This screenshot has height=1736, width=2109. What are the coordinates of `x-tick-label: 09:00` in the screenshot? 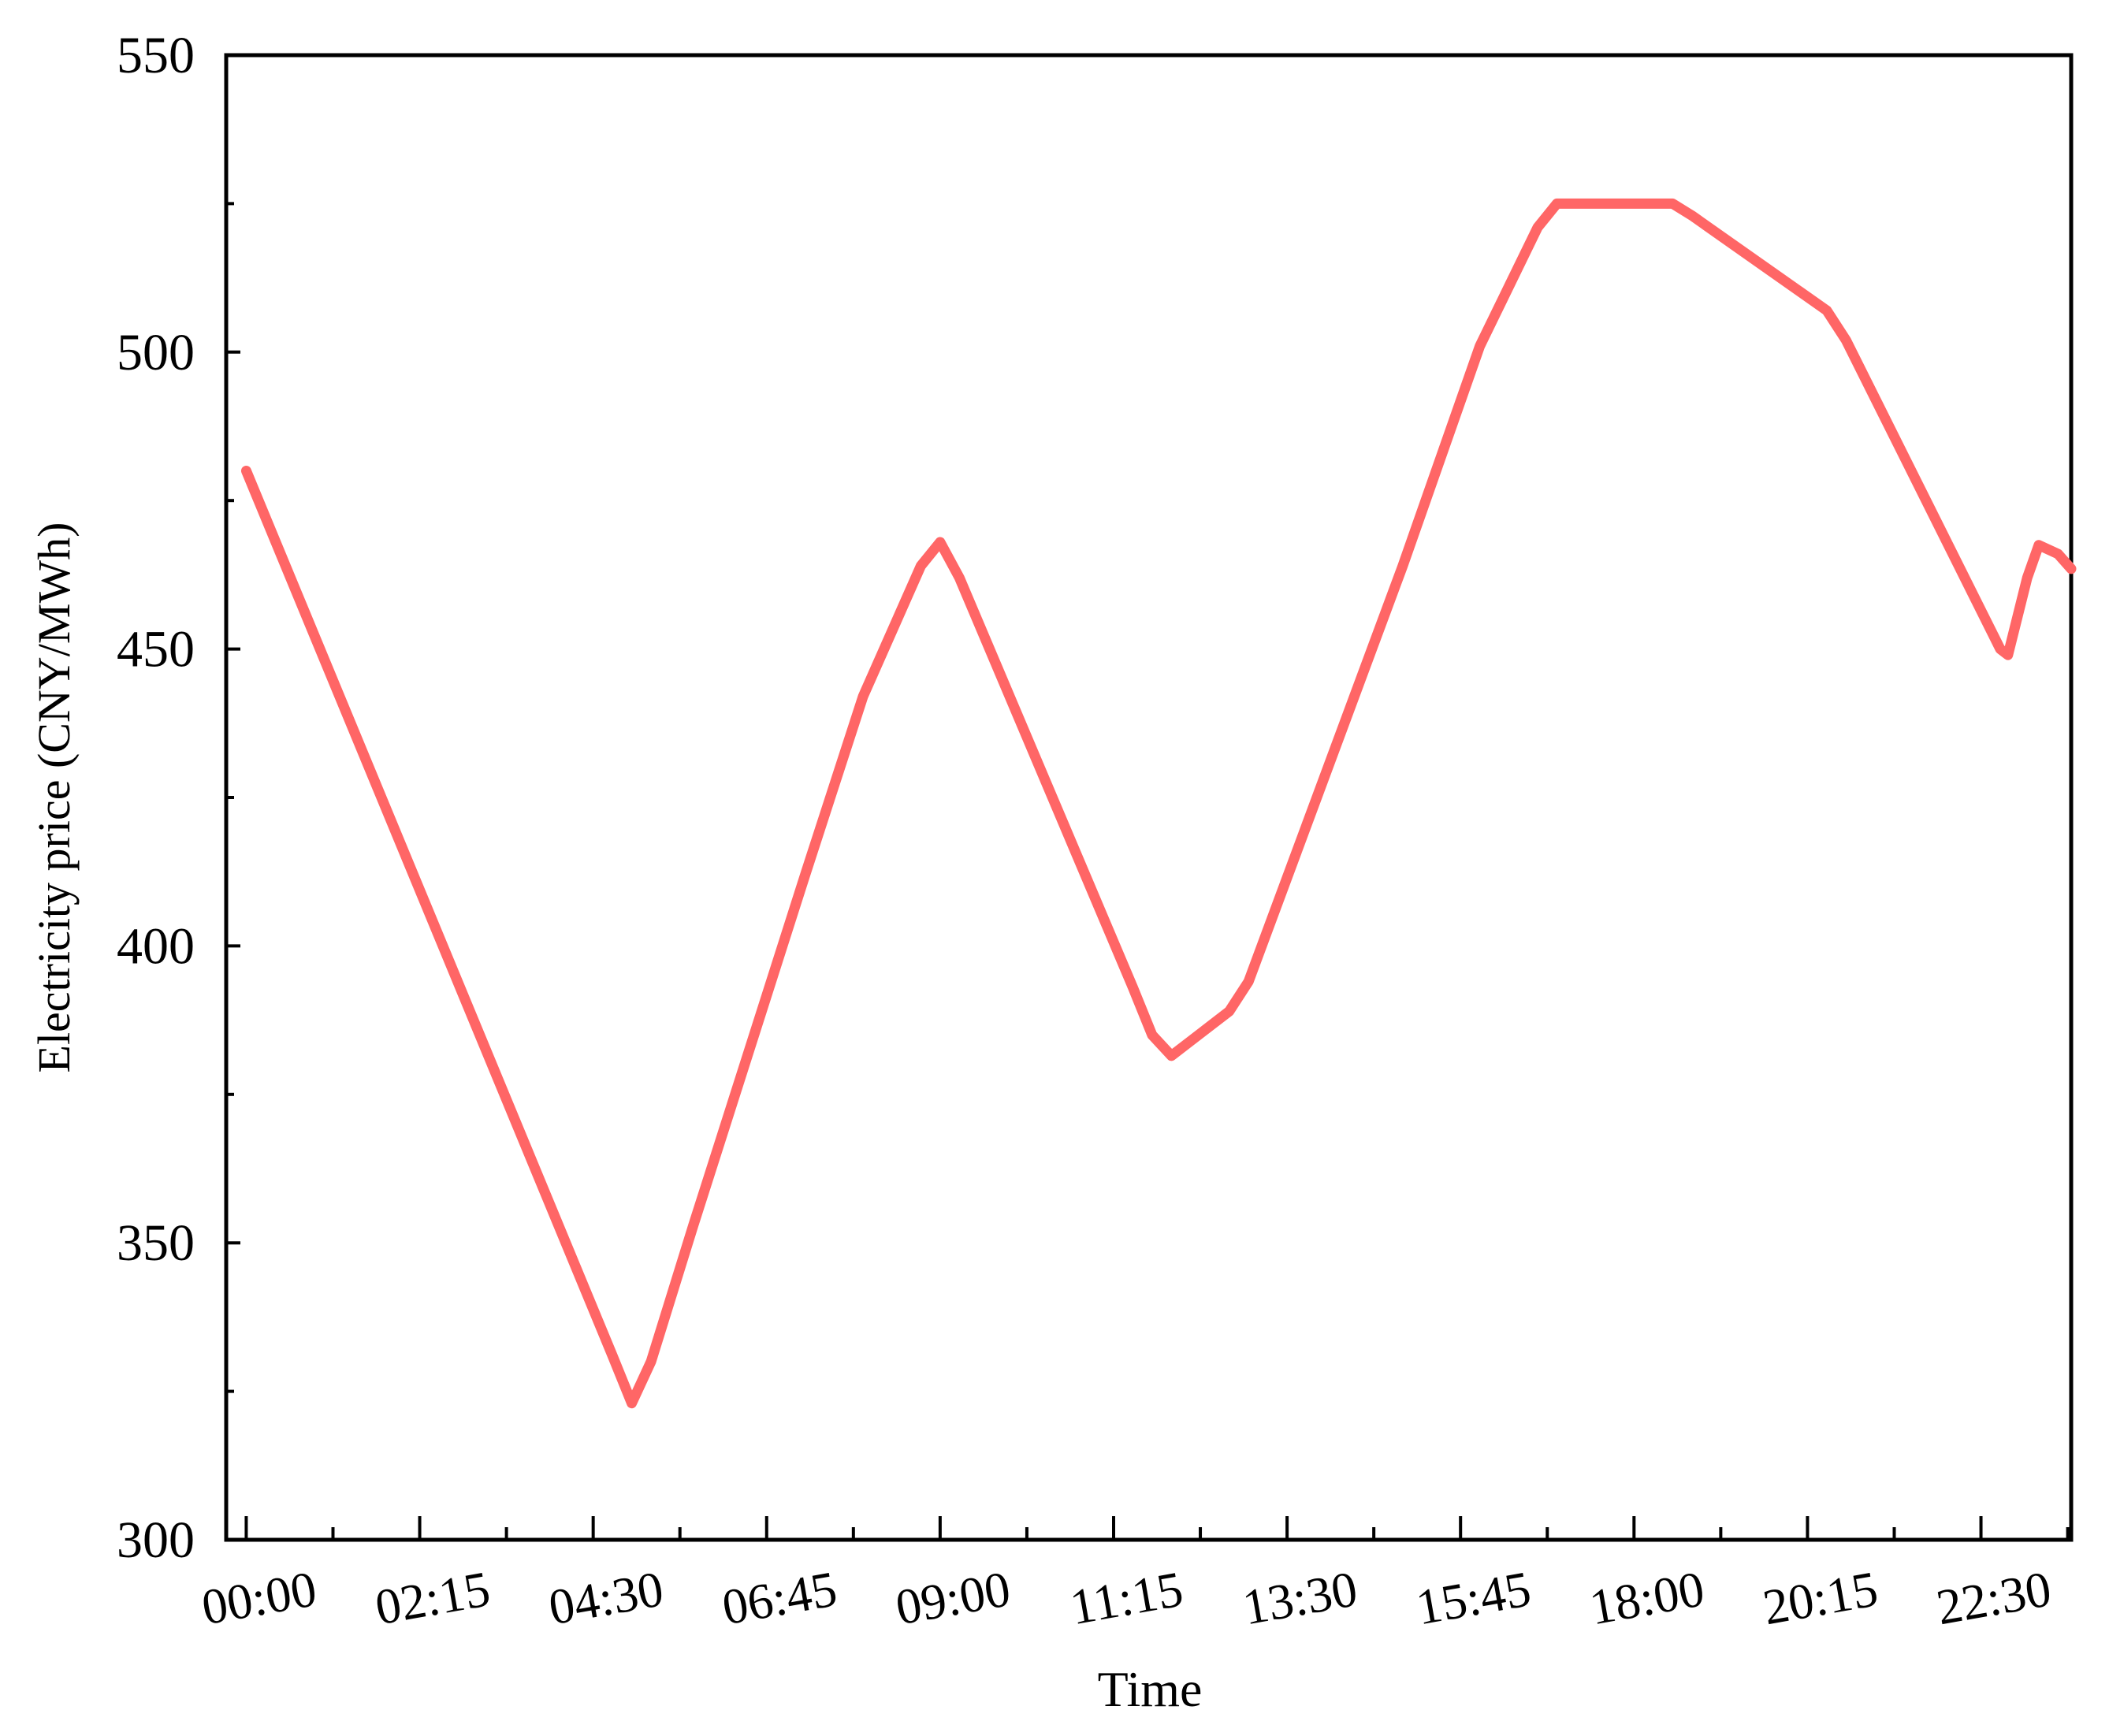 It's located at (952, 1597).